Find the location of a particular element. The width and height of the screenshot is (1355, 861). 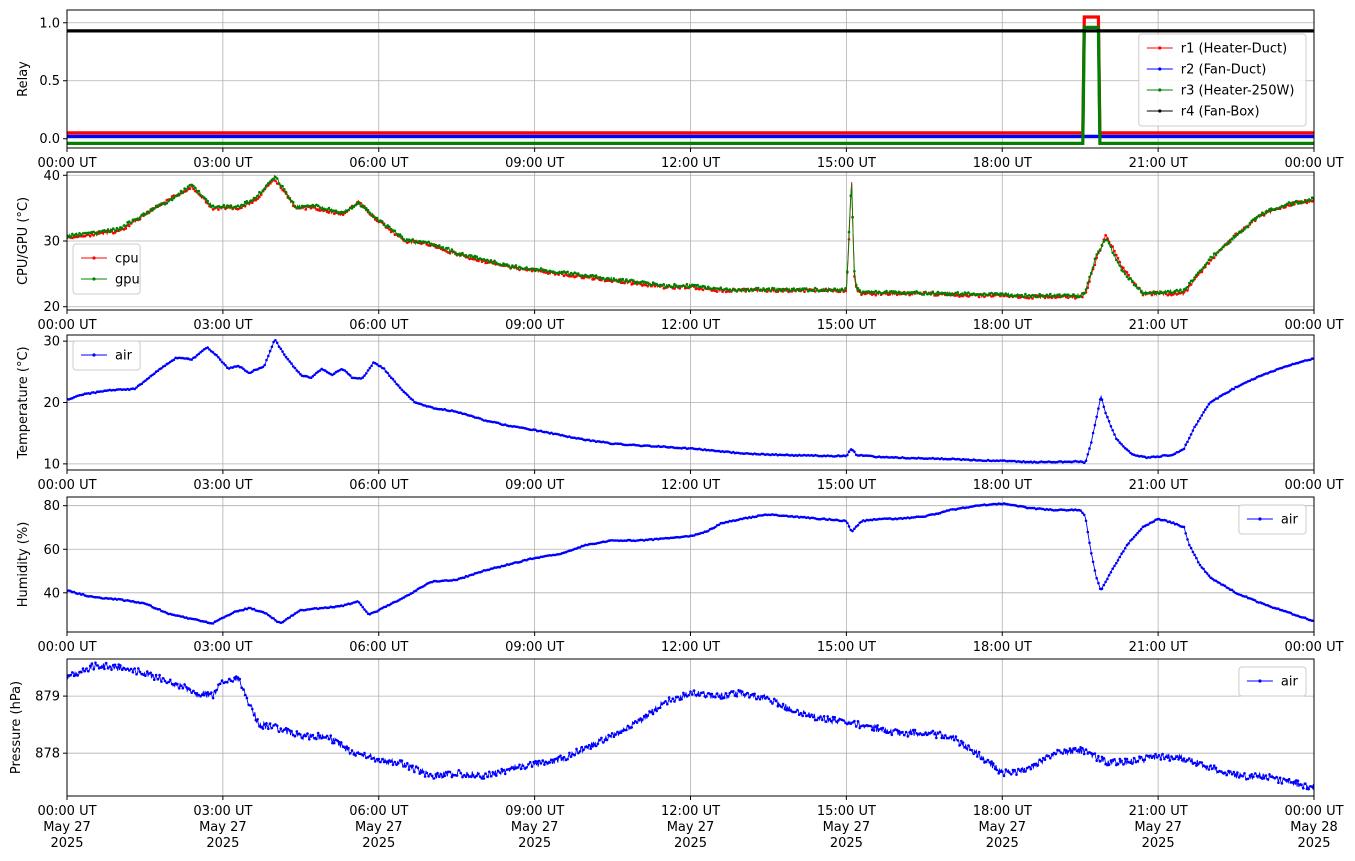

y-tick-label: 20 is located at coordinates (51, 403).